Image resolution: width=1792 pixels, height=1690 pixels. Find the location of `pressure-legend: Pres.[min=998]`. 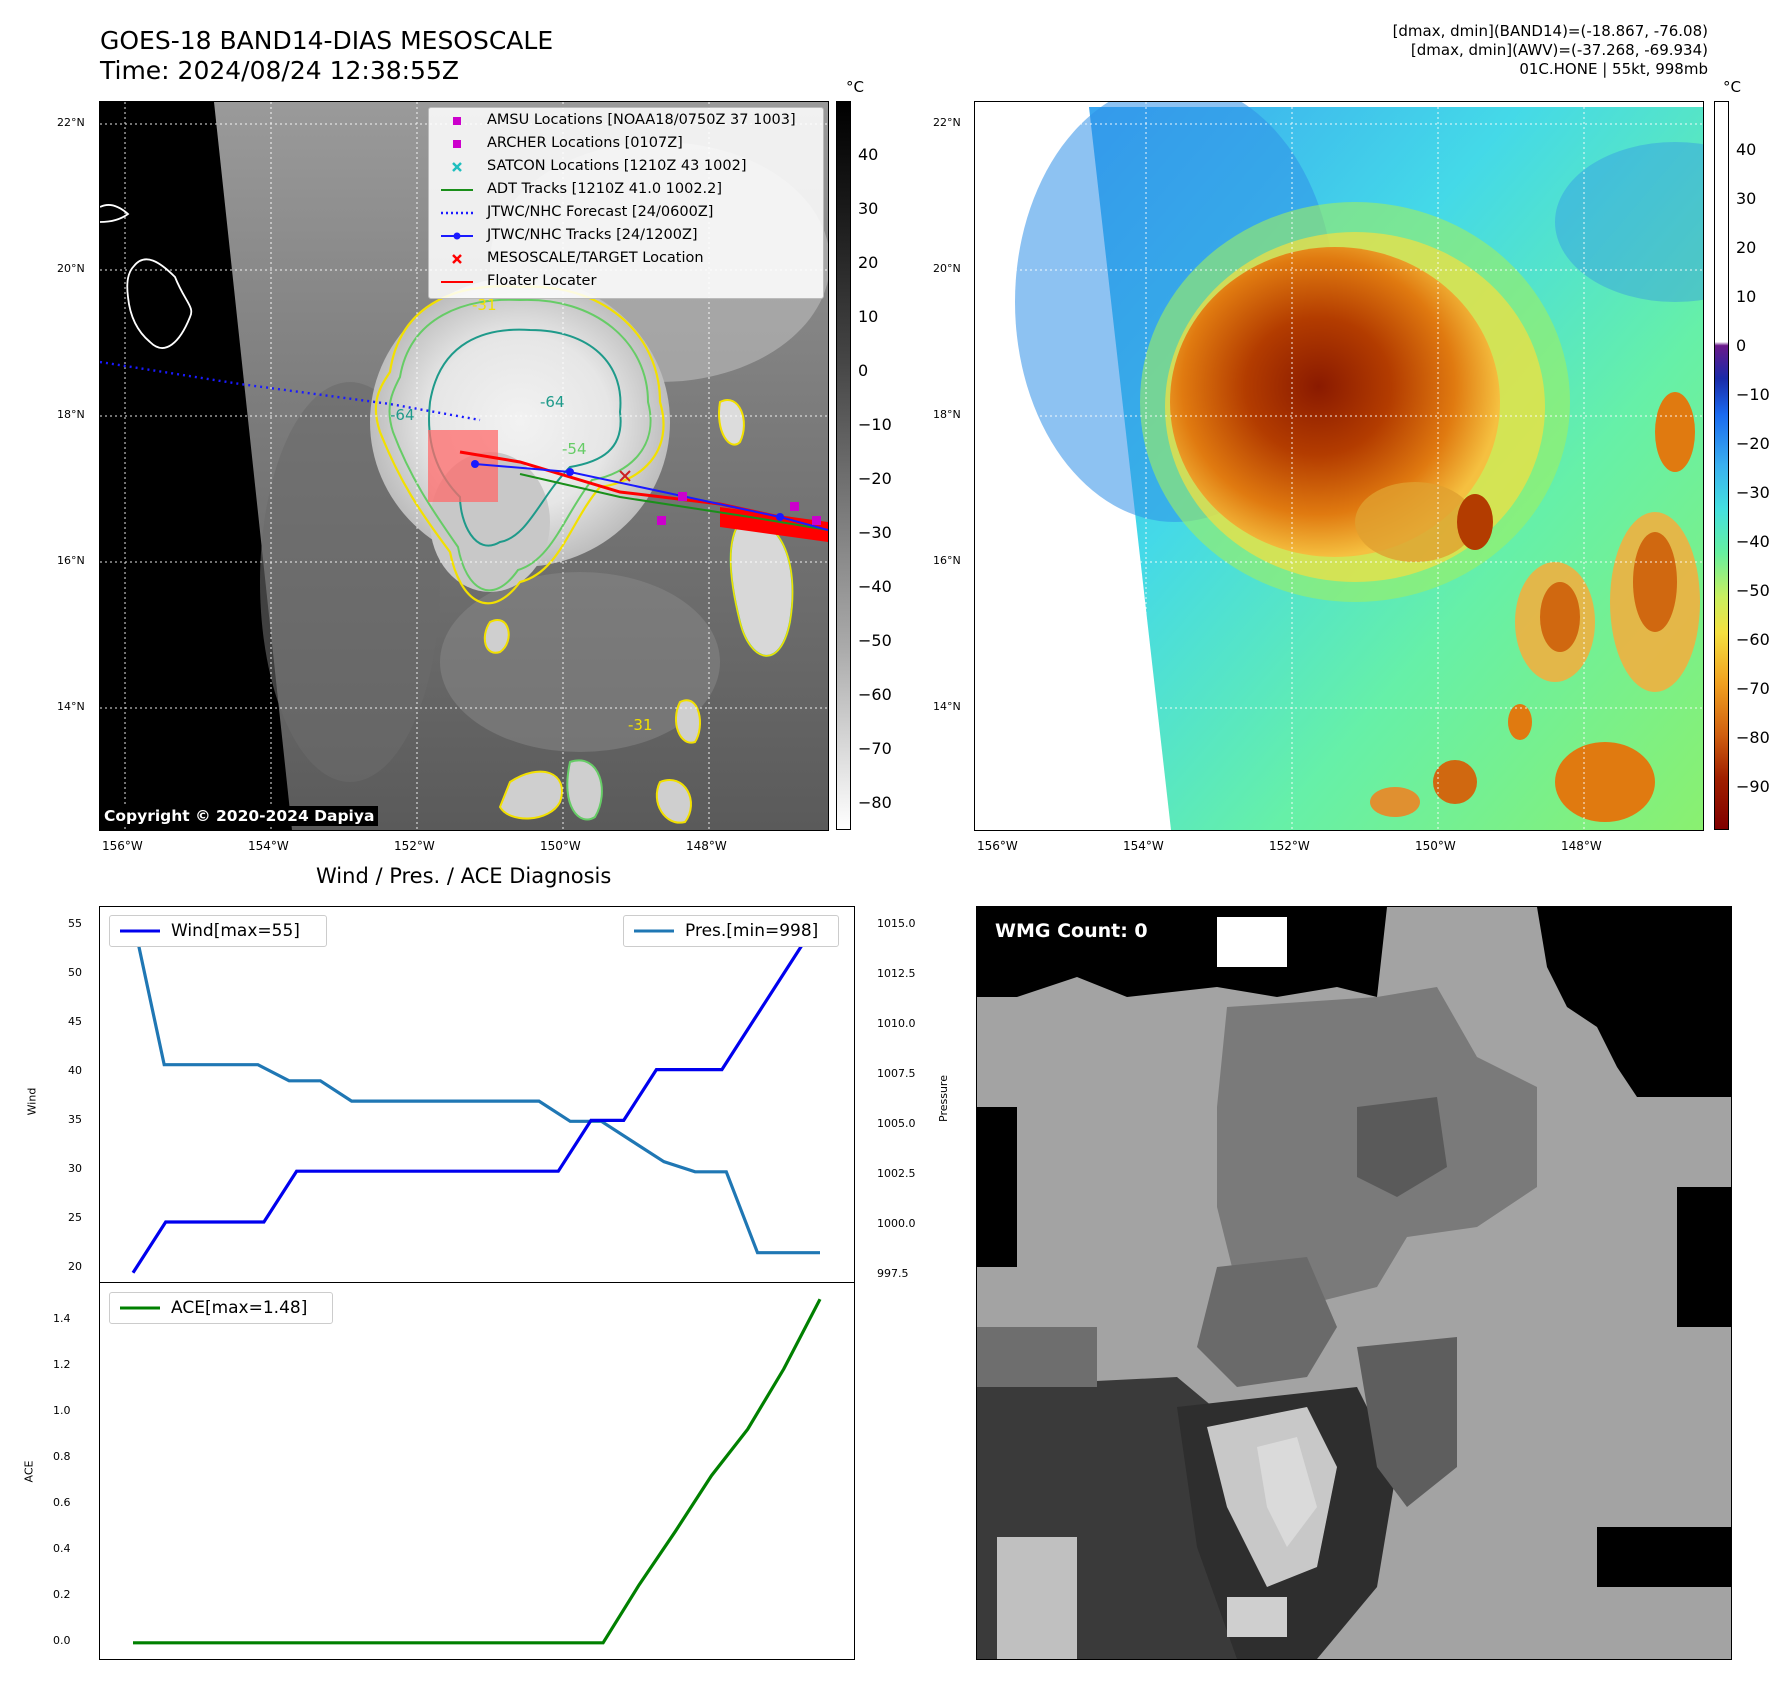

pressure-legend: Pres.[min=998] is located at coordinates (731, 931).